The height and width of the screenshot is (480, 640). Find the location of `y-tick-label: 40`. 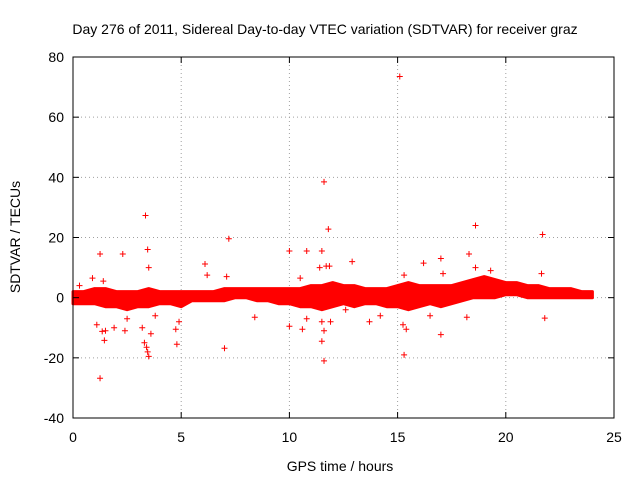

y-tick-label: 40 is located at coordinates (56, 177).